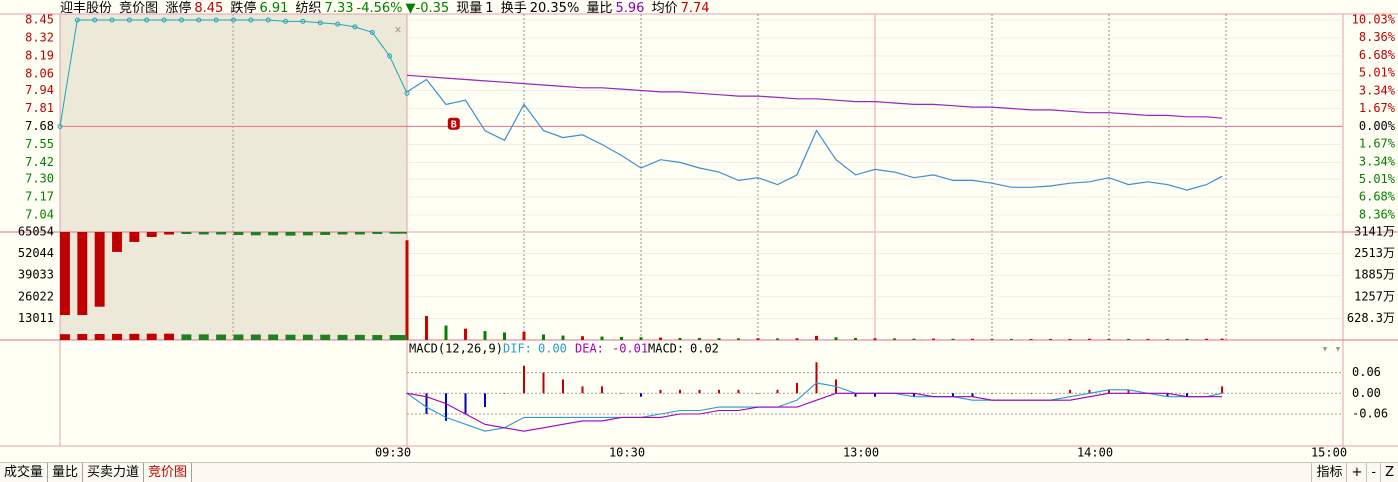  Describe the element at coordinates (704, 349) in the screenshot. I see `legend-value: 0.02` at that location.